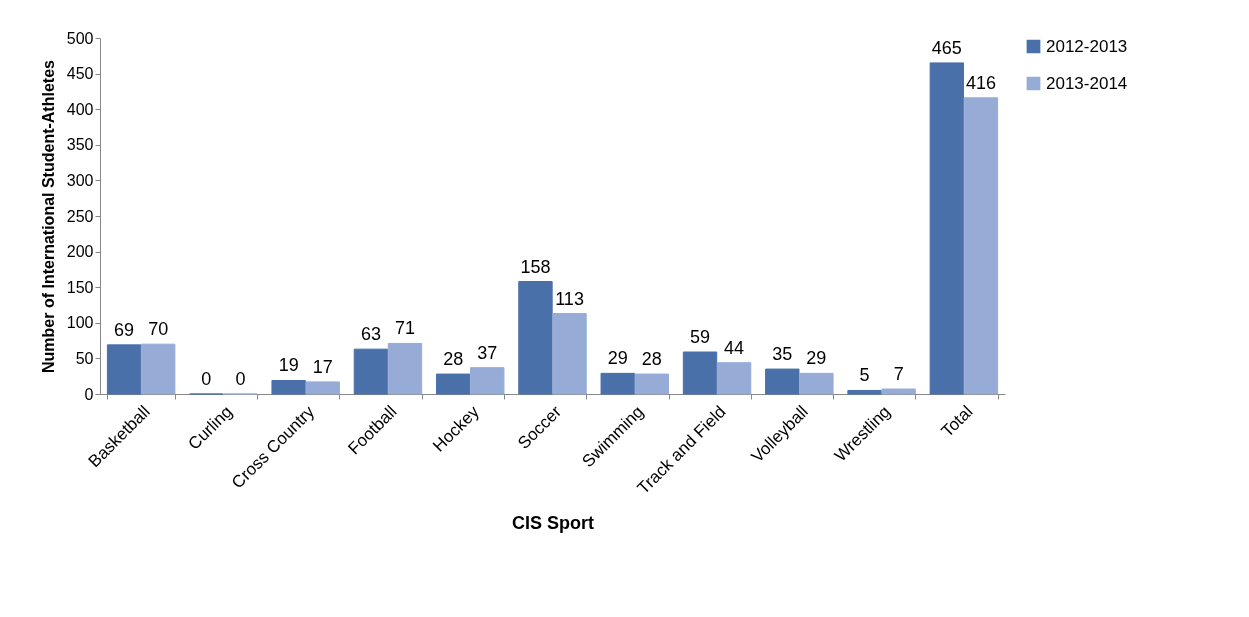 The height and width of the screenshot is (617, 1249). I want to click on data-label: 37, so click(487, 352).